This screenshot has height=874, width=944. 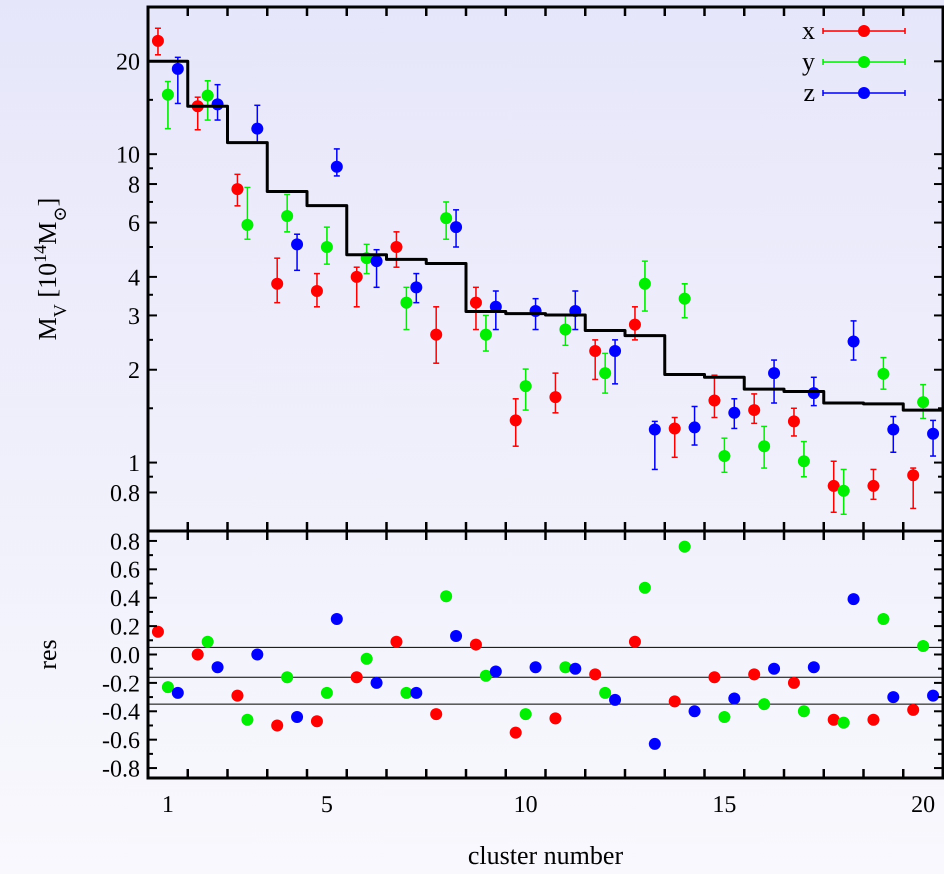 What do you see at coordinates (125, 599) in the screenshot?
I see `y-tick-label: 0.4` at bounding box center [125, 599].